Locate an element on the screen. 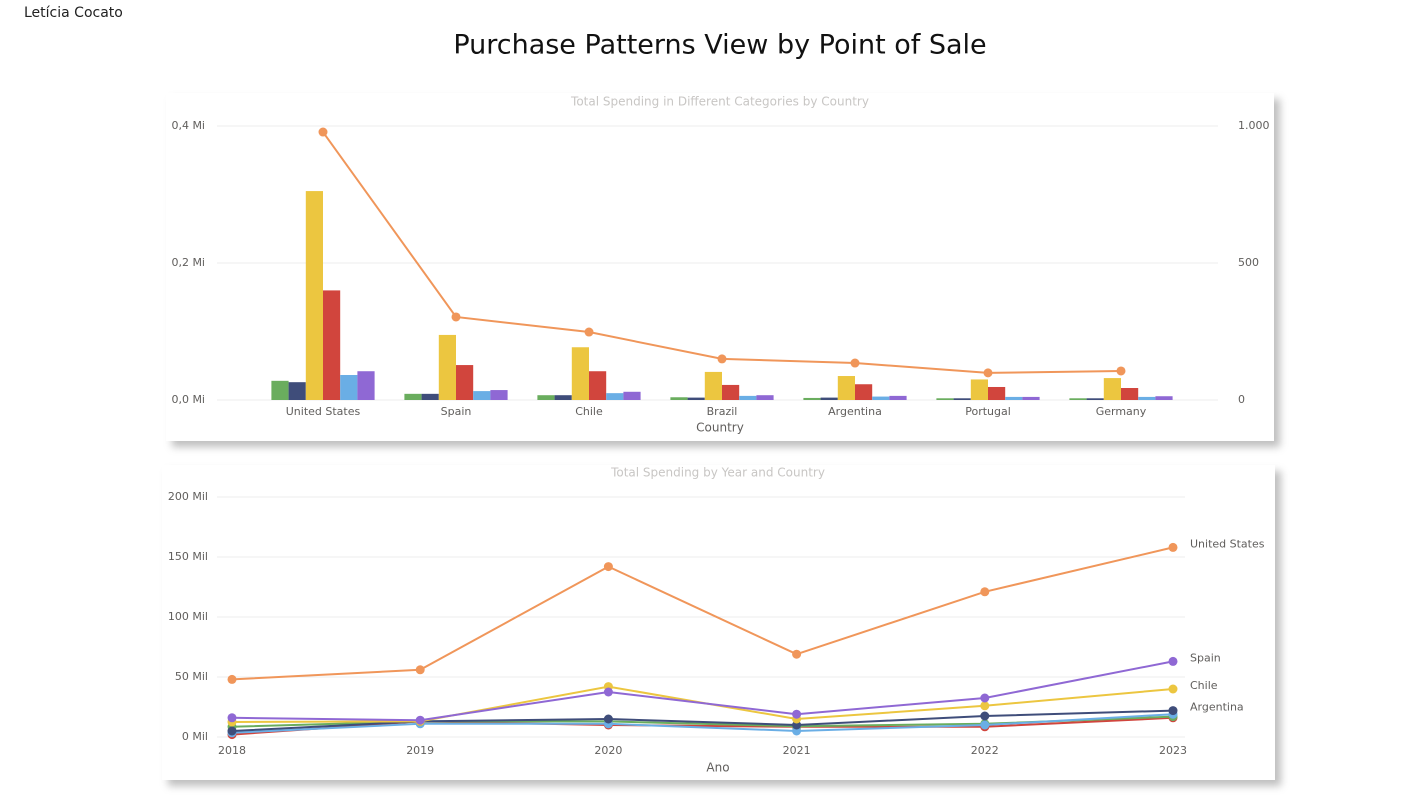  x-tick-label: 2022 is located at coordinates (985, 750).